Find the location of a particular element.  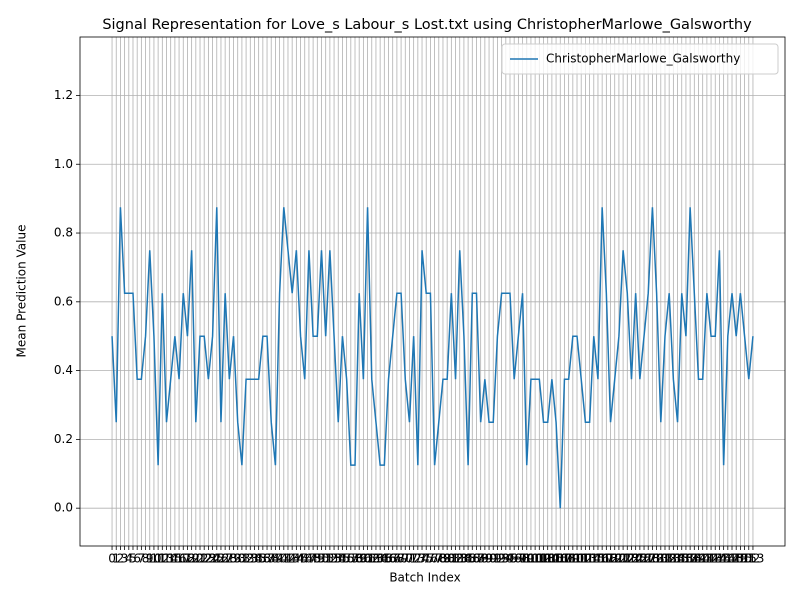

x-tick-label: 109 is located at coordinates (568, 559).